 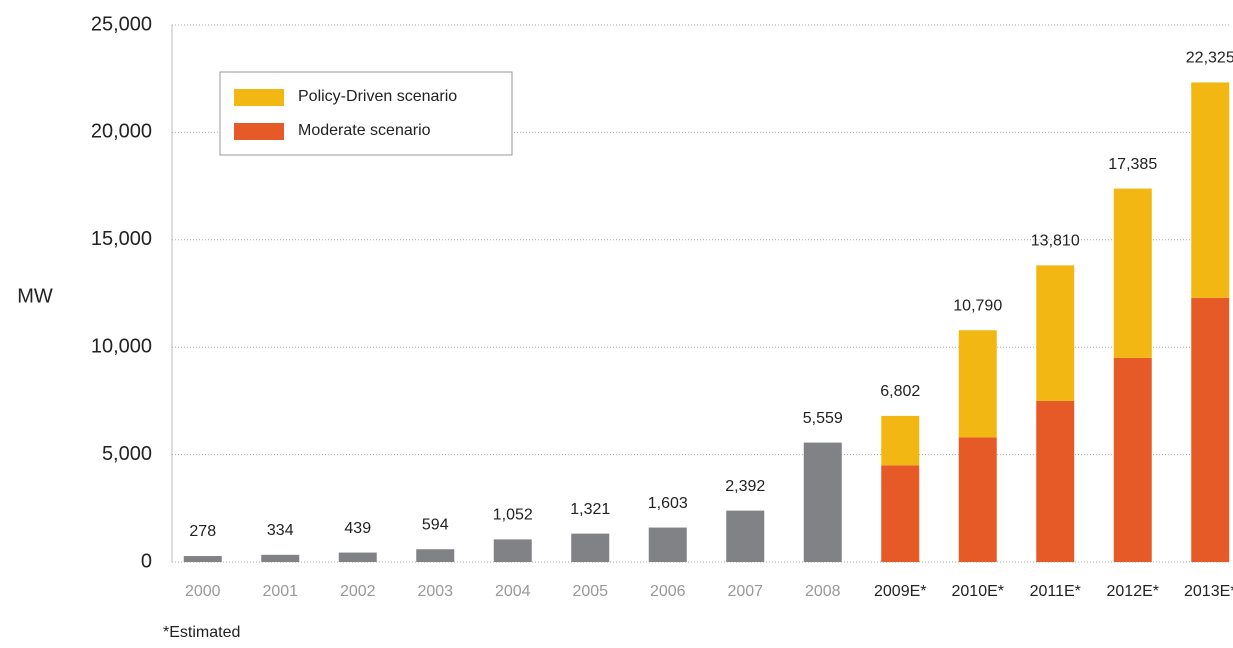 I want to click on legend-label: Policy-Driven scenario, so click(x=377, y=96).